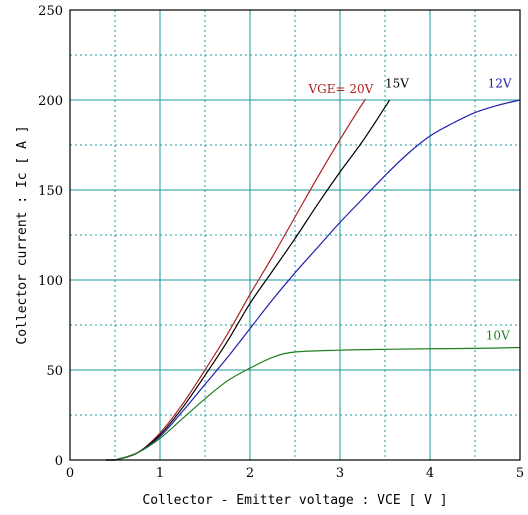  What do you see at coordinates (50, 101) in the screenshot?
I see `y-tick-label: 200` at bounding box center [50, 101].